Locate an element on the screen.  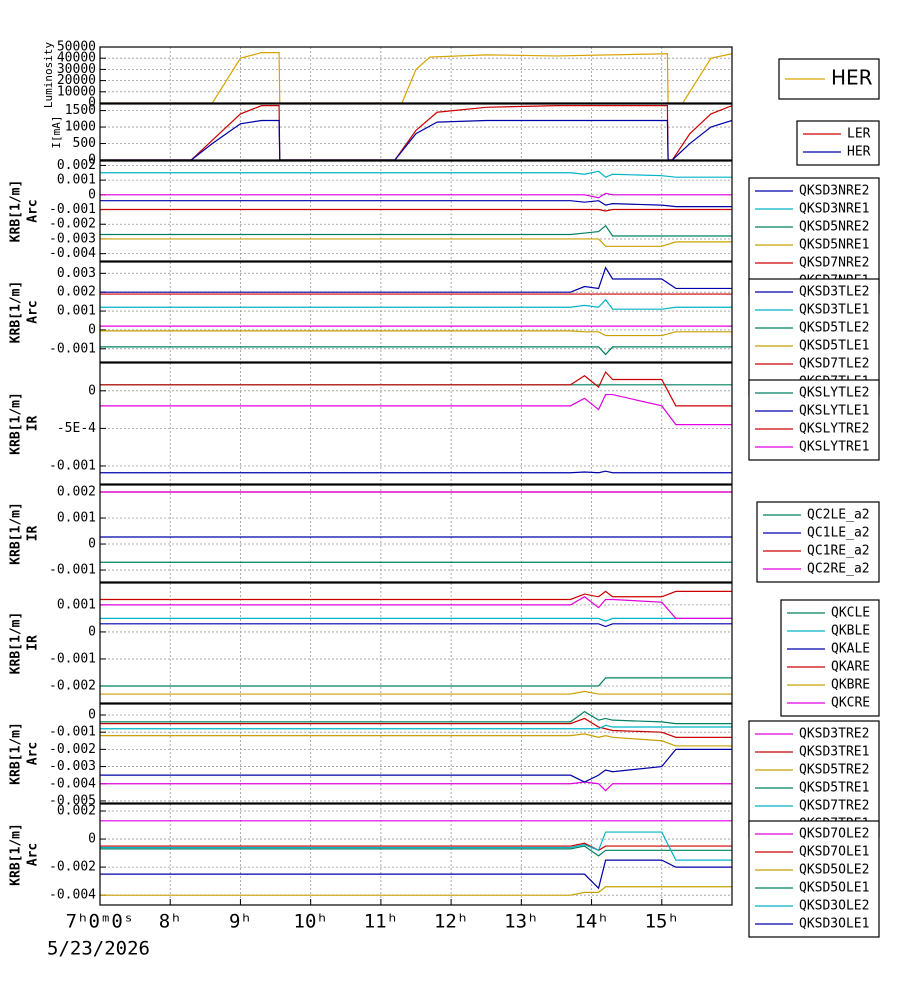
y-tick-label: 0.003 is located at coordinates (76, 273).